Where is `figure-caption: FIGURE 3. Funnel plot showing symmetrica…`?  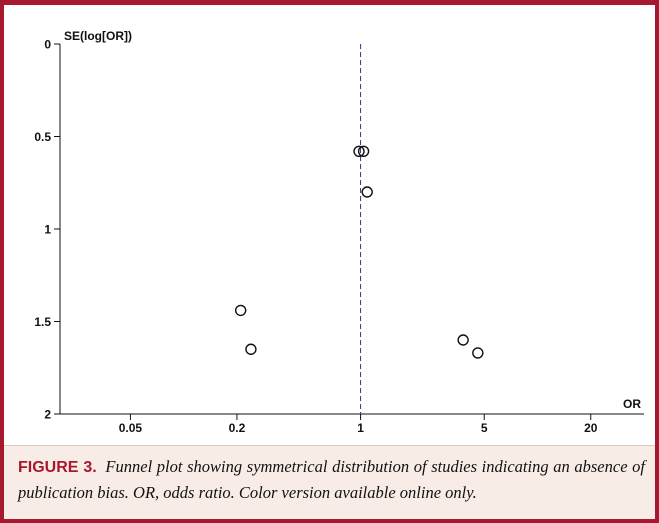
figure-caption: FIGURE 3. Funnel plot showing symmetrica… is located at coordinates (329, 482).